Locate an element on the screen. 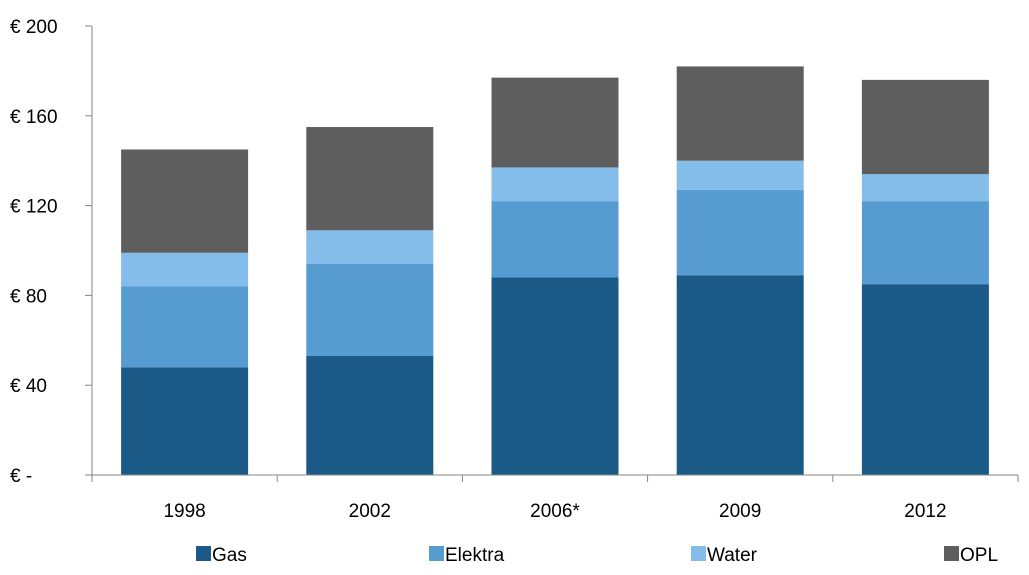  y-tick-label: € 160 is located at coordinates (34, 117).